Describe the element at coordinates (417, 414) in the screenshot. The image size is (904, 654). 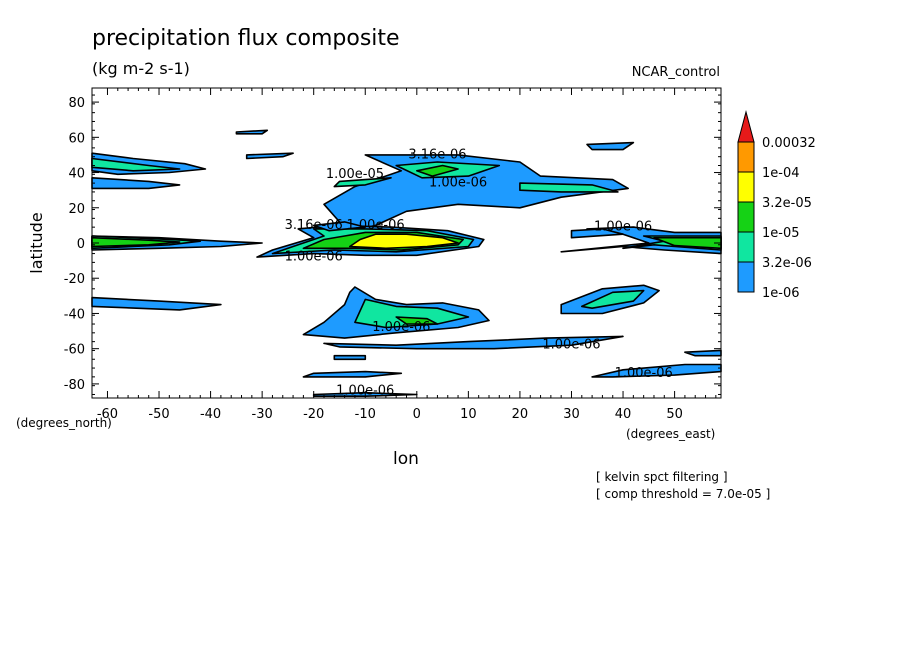
I see `x-tick-label: 0` at that location.